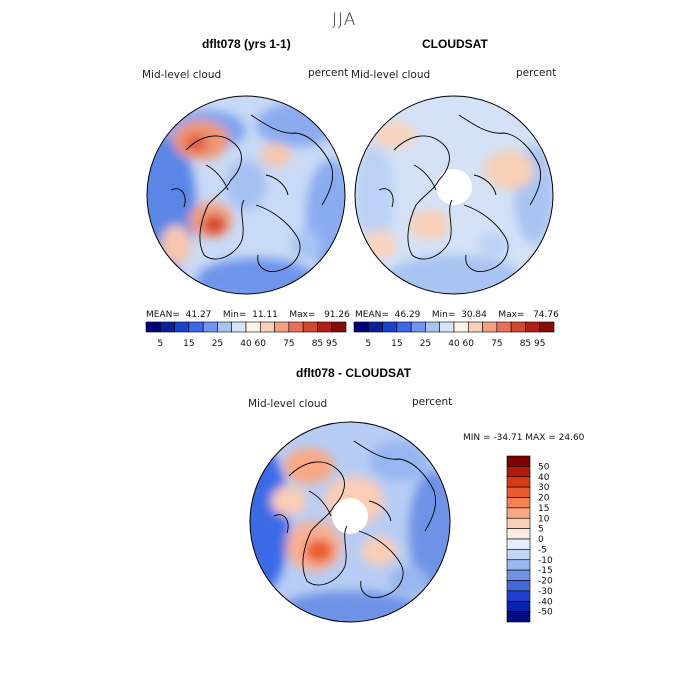  What do you see at coordinates (544, 519) in the screenshot?
I see `diff-colorbar-tick-label: 10` at bounding box center [544, 519].